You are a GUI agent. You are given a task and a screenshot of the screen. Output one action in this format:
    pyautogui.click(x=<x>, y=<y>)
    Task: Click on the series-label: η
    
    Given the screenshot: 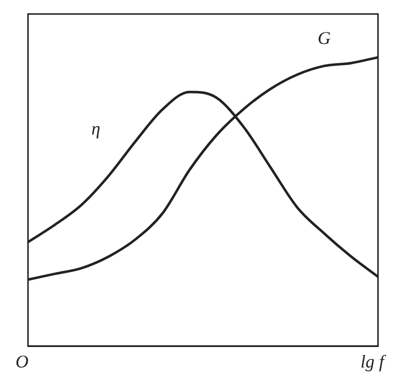 What is the action you would take?
    pyautogui.click(x=95, y=128)
    